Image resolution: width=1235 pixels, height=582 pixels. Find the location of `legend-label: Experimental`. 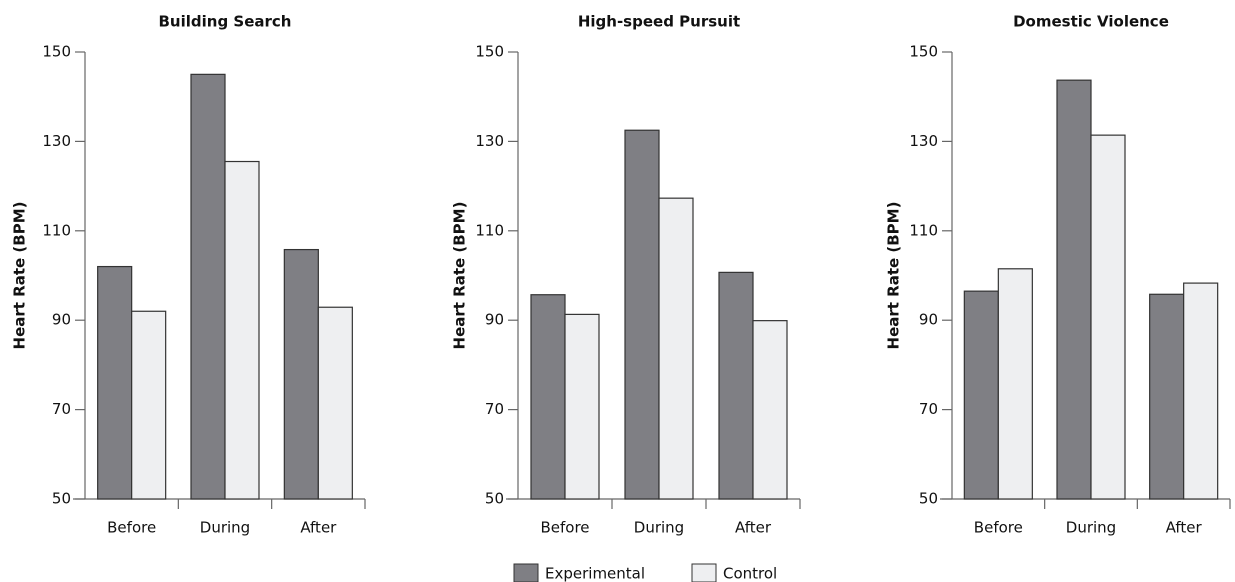

legend-label: Experimental is located at coordinates (595, 573).